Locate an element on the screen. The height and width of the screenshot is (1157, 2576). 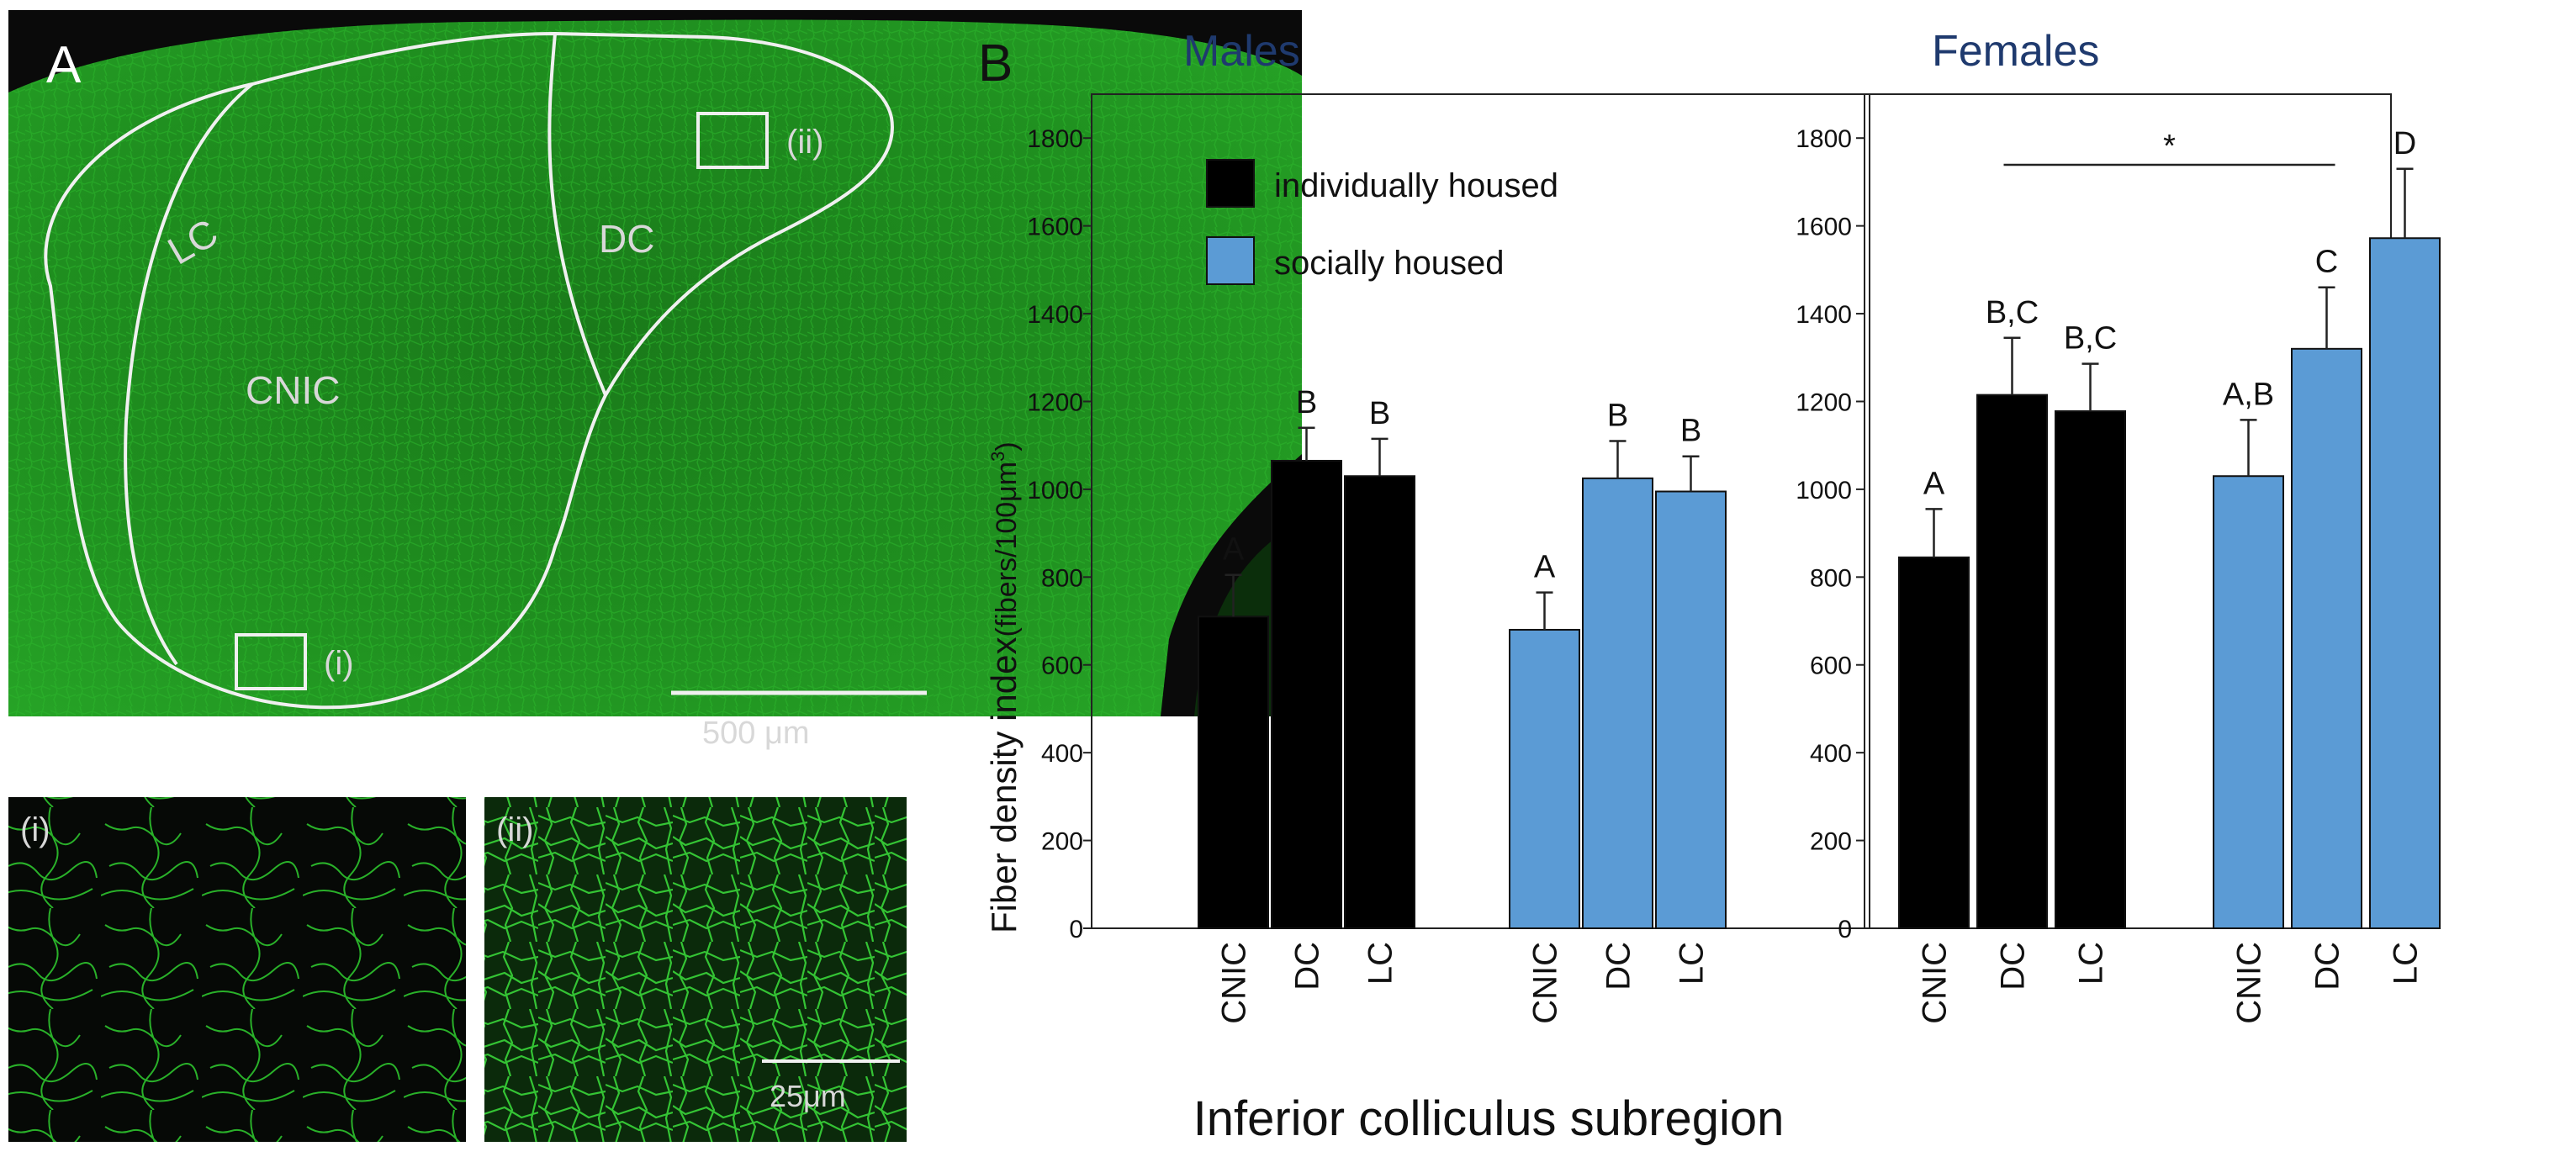
y-axis-label: Fiber density index(fibers/100μm3) is located at coordinates (1004, 687).